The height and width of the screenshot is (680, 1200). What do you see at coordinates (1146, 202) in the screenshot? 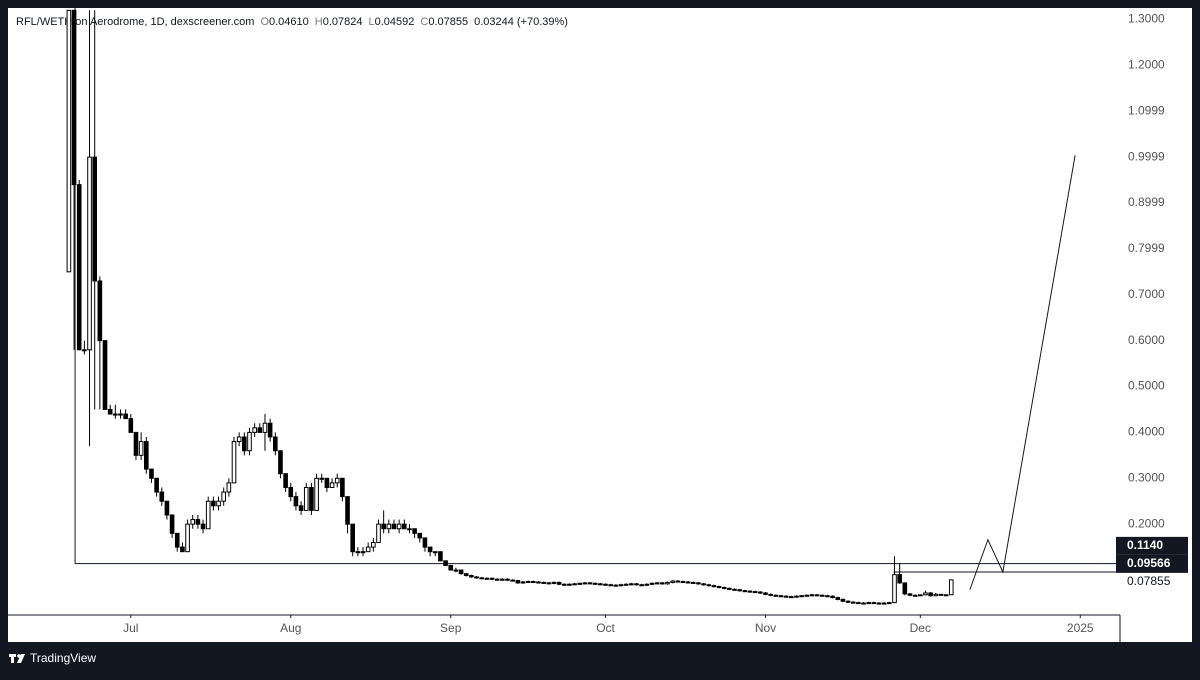
I see `y-tick-label: 0.8999` at bounding box center [1146, 202].